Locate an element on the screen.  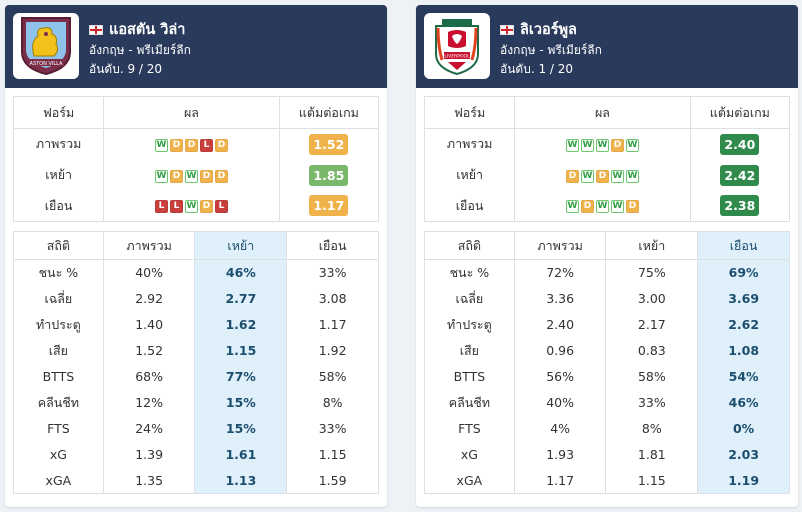
form-row-label: เหย้า is located at coordinates (59, 175).